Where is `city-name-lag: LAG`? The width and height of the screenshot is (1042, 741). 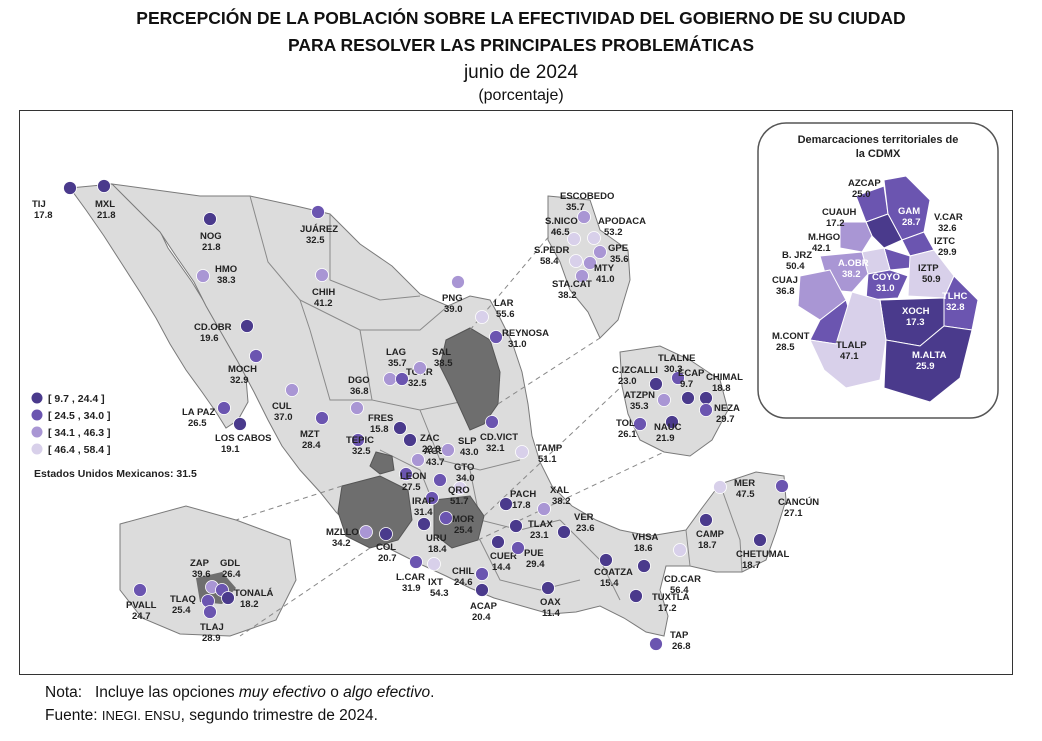 city-name-lag: LAG is located at coordinates (396, 352).